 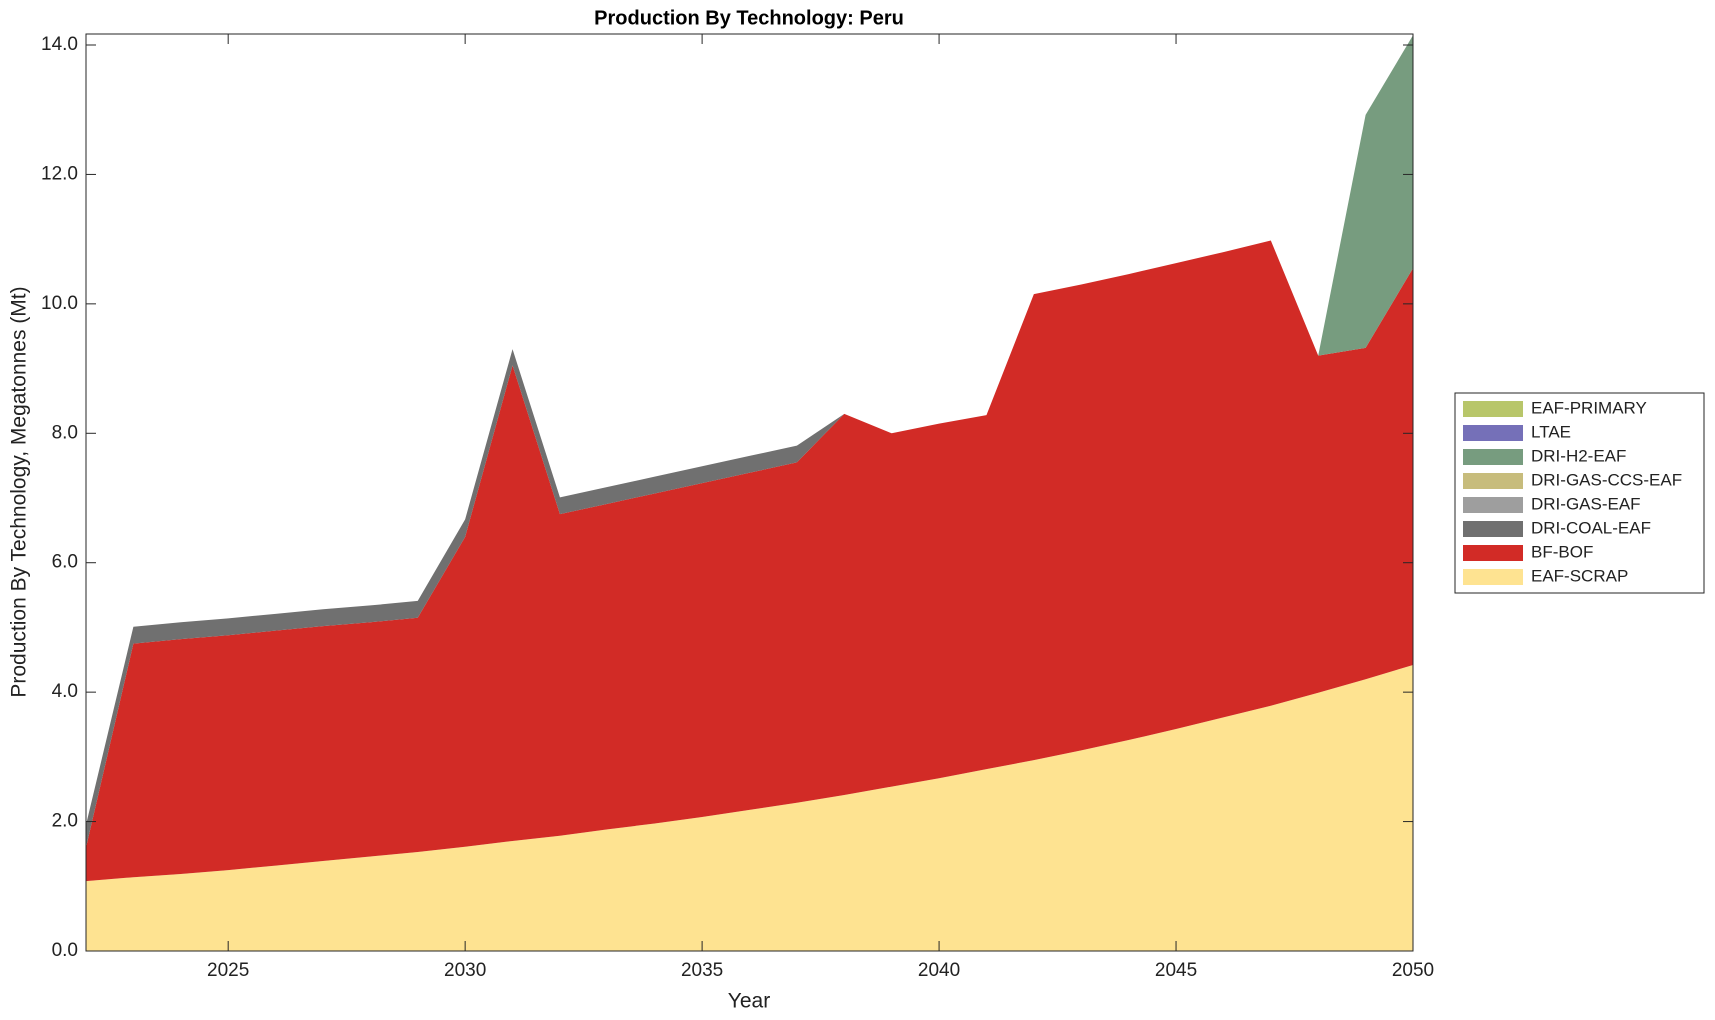 I want to click on legend-box, so click(x=1579, y=493).